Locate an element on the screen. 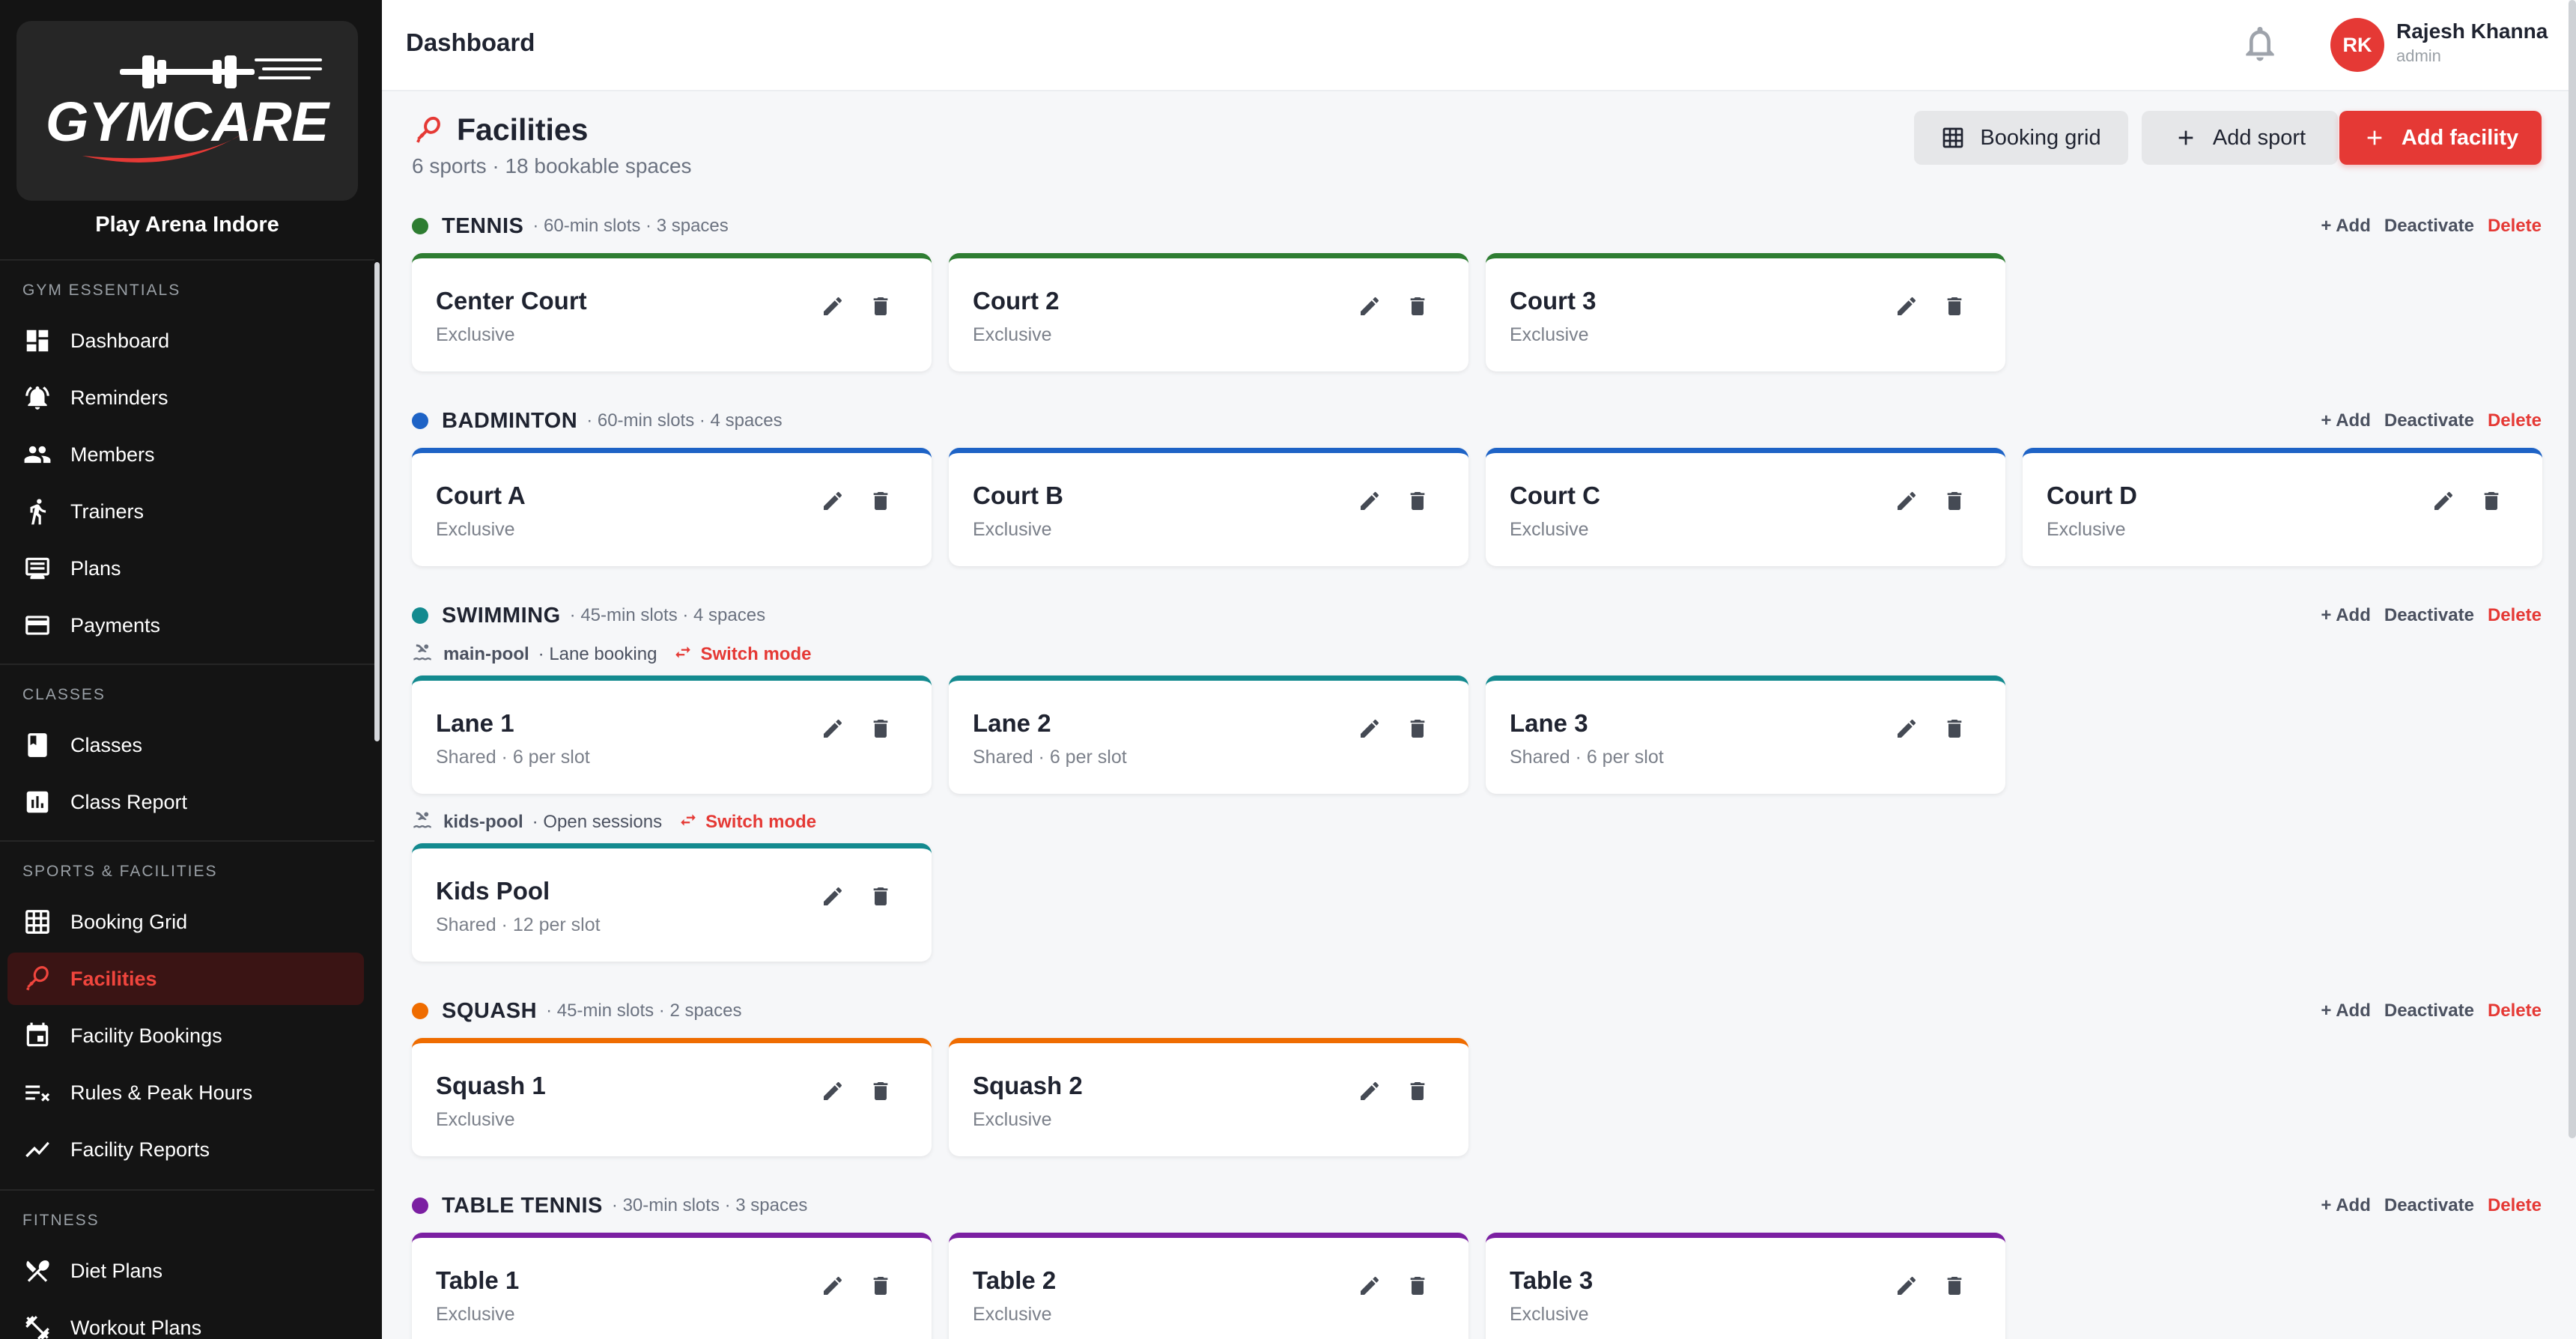 This screenshot has height=1339, width=2576. add-sport-button: Add sport is located at coordinates (2240, 138).